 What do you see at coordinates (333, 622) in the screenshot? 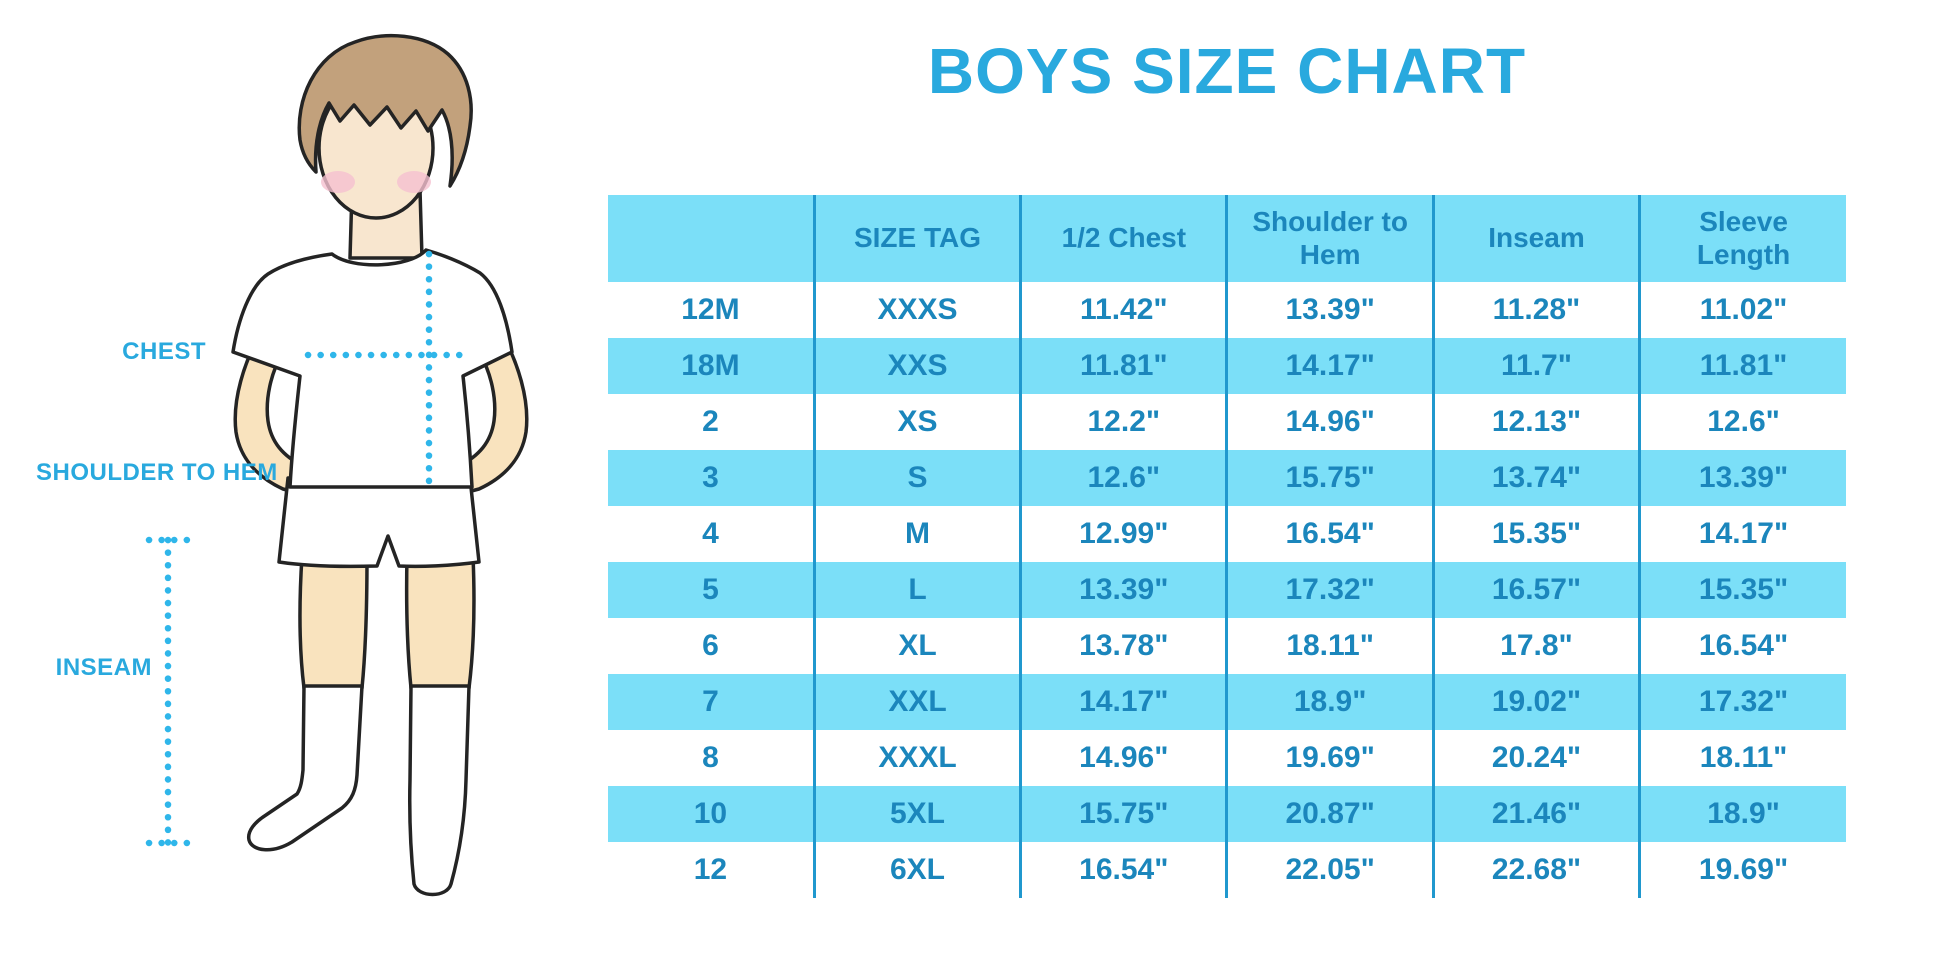
I see `left-leg` at bounding box center [333, 622].